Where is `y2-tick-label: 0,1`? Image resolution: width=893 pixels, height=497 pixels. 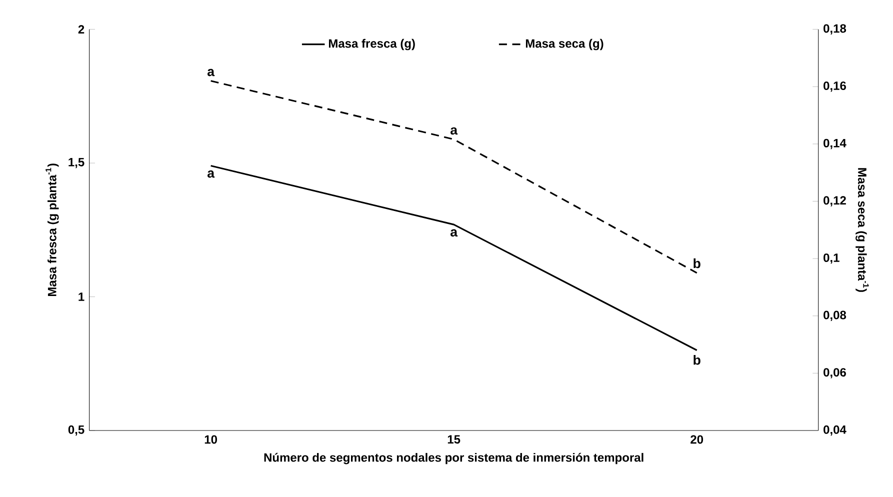 y2-tick-label: 0,1 is located at coordinates (832, 258).